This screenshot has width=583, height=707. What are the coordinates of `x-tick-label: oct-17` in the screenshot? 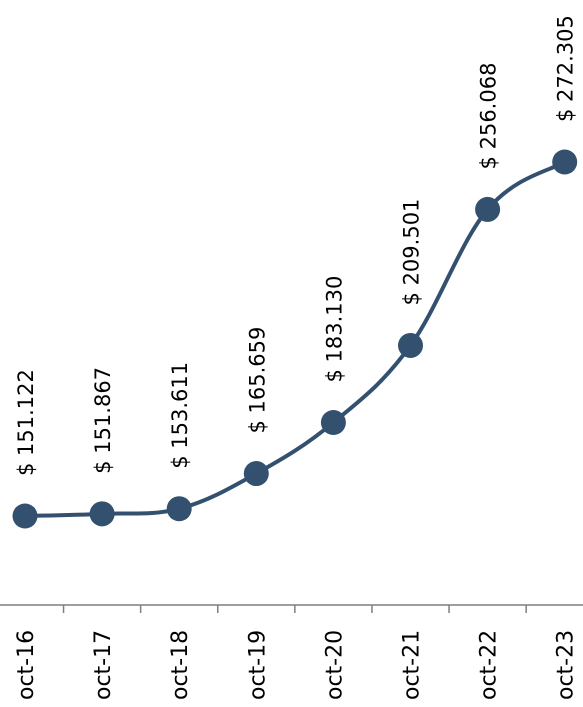 It's located at (103, 665).